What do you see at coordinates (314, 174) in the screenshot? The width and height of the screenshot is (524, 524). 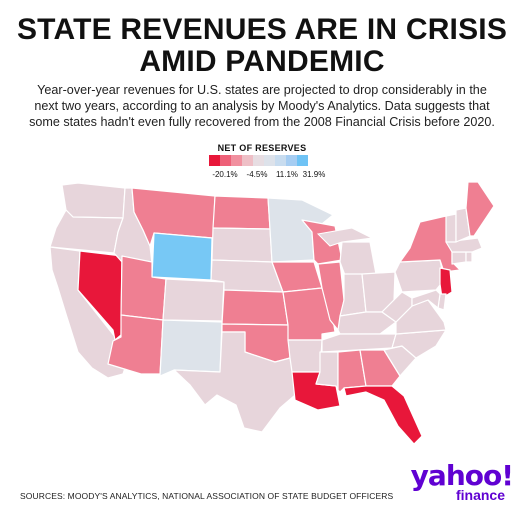 I see `legend-label-max: 31.9%` at bounding box center [314, 174].